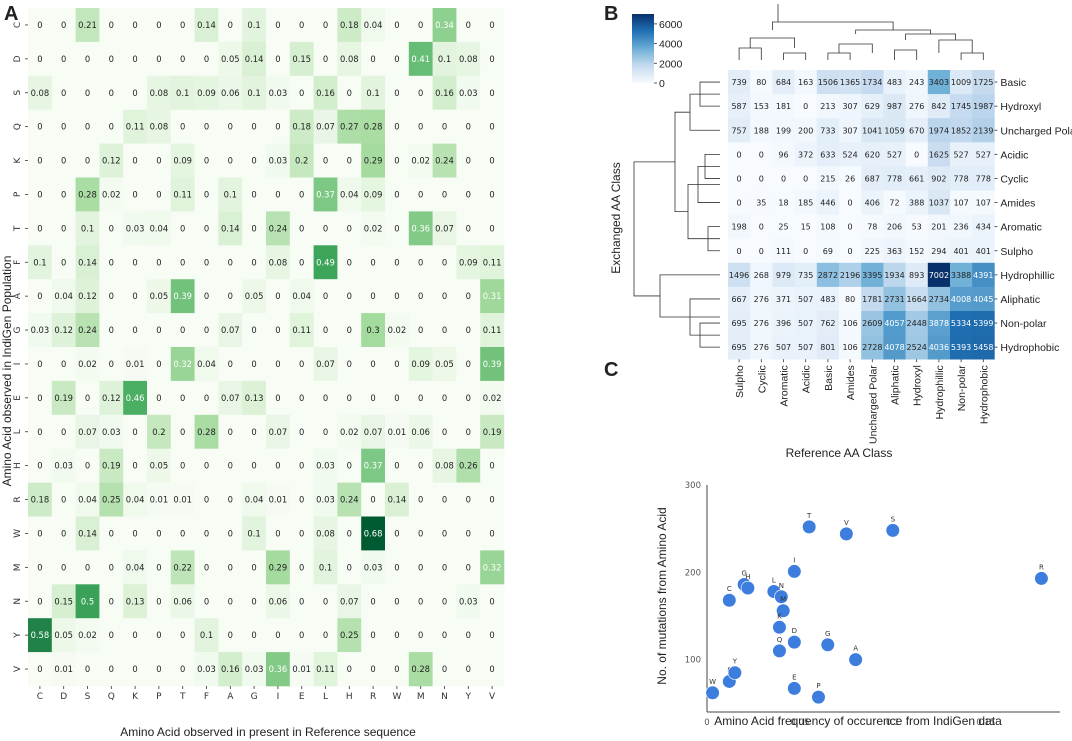 Image resolution: width=1072 pixels, height=741 pixels. What do you see at coordinates (1036, 131) in the screenshot?
I see `clustermap-b-ytick-label: Uncharged Polar` at bounding box center [1036, 131].